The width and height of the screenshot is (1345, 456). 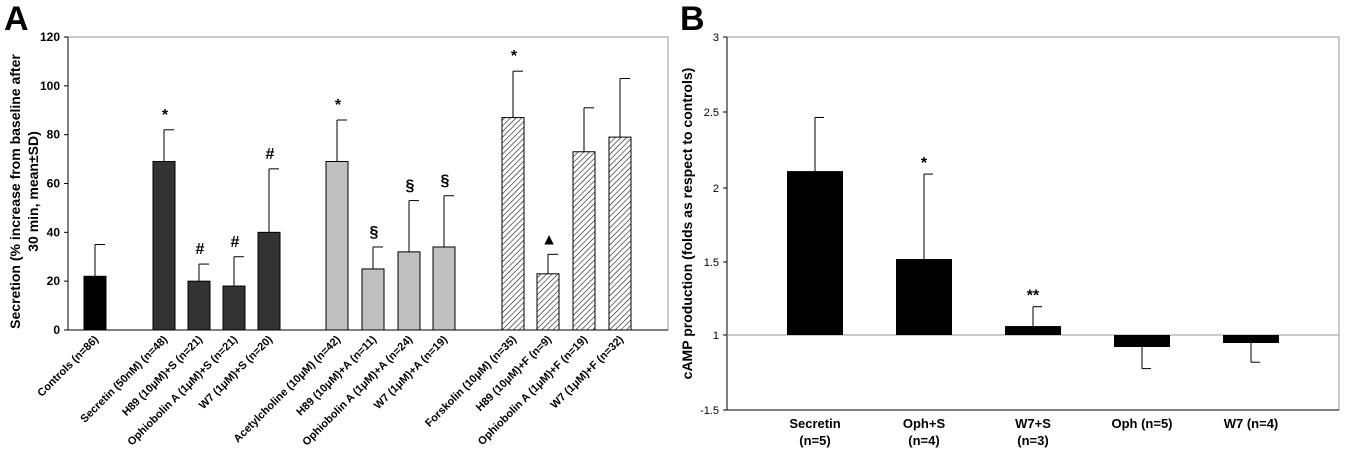 What do you see at coordinates (711, 263) in the screenshot?
I see `y-tick-label-b: 1.5` at bounding box center [711, 263].